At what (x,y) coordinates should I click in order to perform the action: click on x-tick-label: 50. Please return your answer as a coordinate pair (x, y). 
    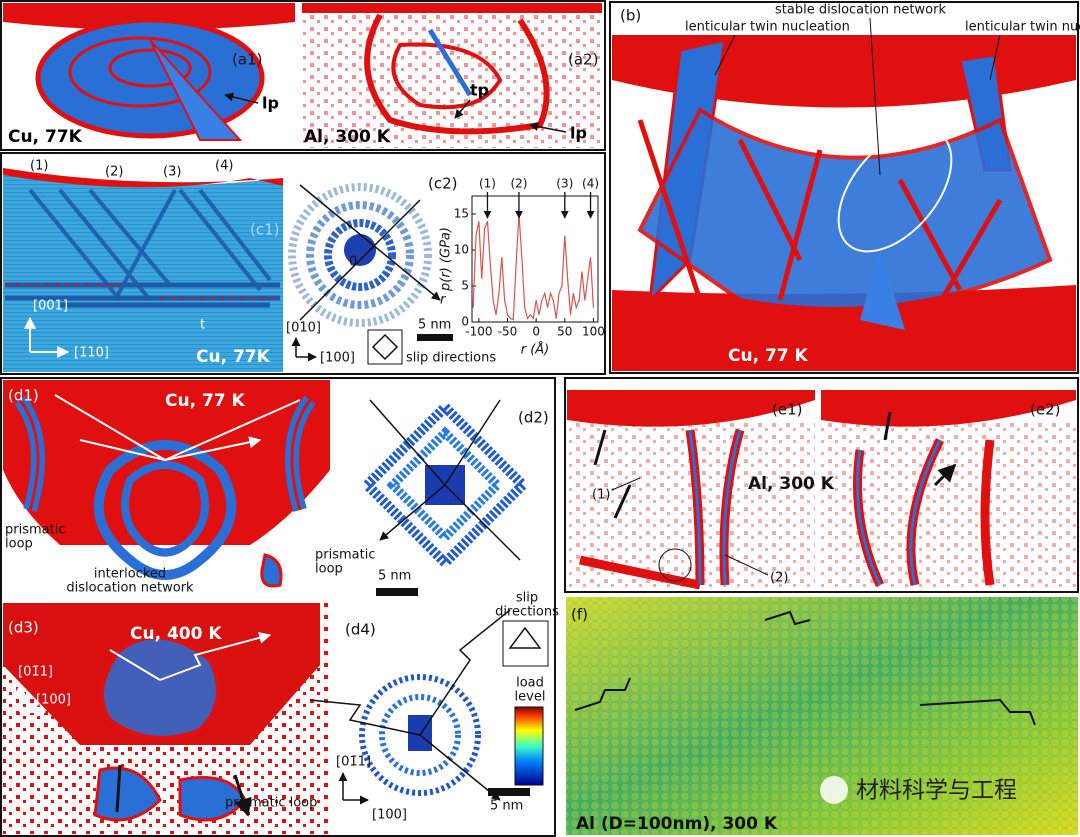
    Looking at the image, I should click on (564, 332).